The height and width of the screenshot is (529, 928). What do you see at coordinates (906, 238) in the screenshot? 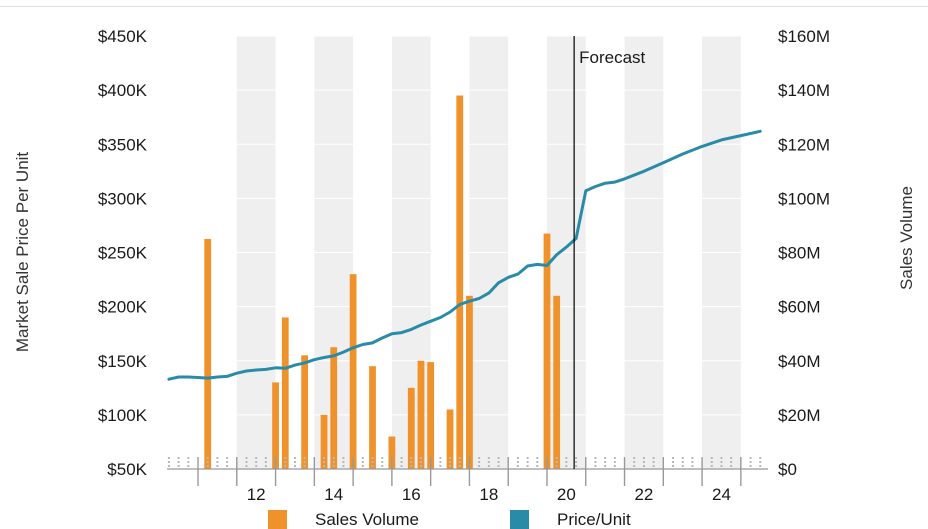
I see `y-axis-right-title: Sales Volume` at bounding box center [906, 238].